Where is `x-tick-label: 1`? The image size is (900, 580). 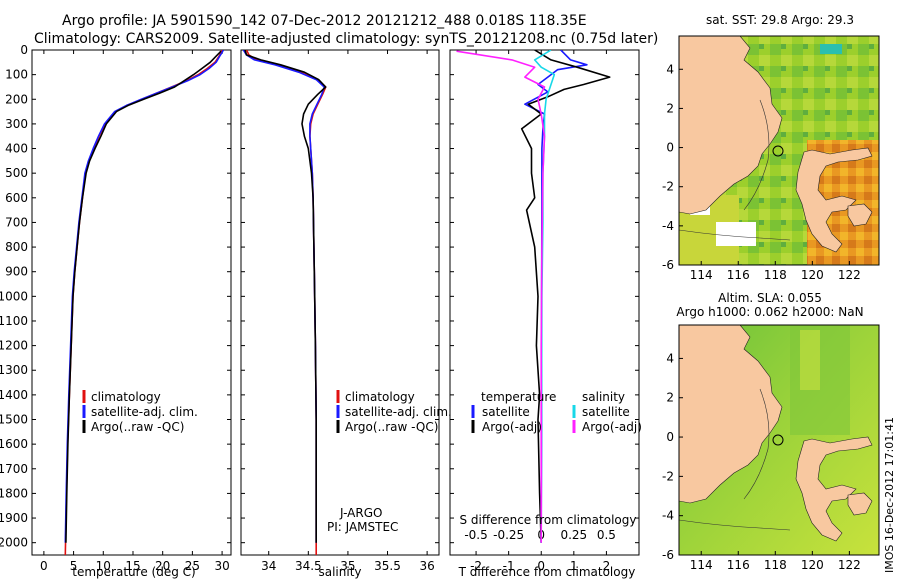 x-tick-label: 1 is located at coordinates (574, 566).